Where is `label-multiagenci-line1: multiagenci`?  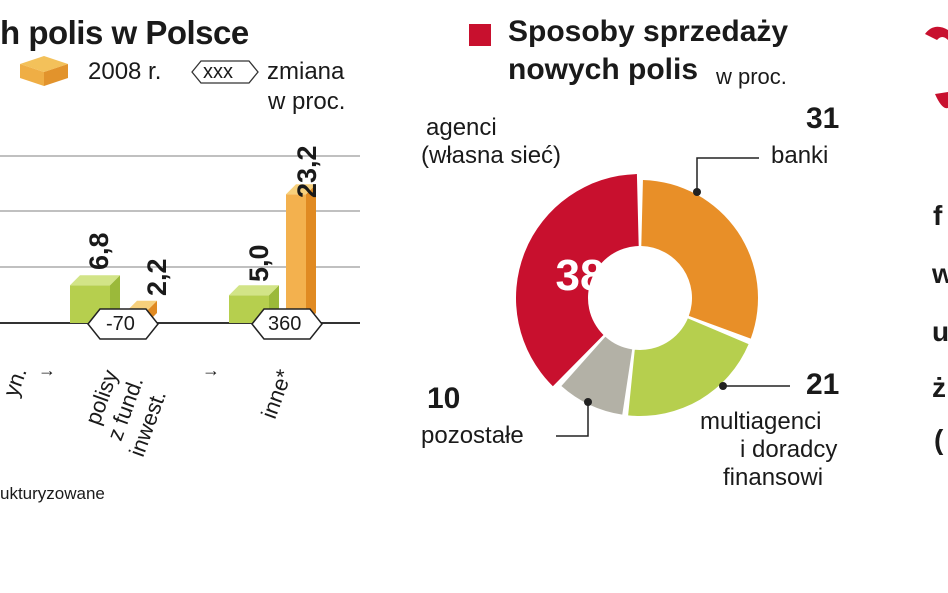 label-multiagenci-line1: multiagenci is located at coordinates (761, 421).